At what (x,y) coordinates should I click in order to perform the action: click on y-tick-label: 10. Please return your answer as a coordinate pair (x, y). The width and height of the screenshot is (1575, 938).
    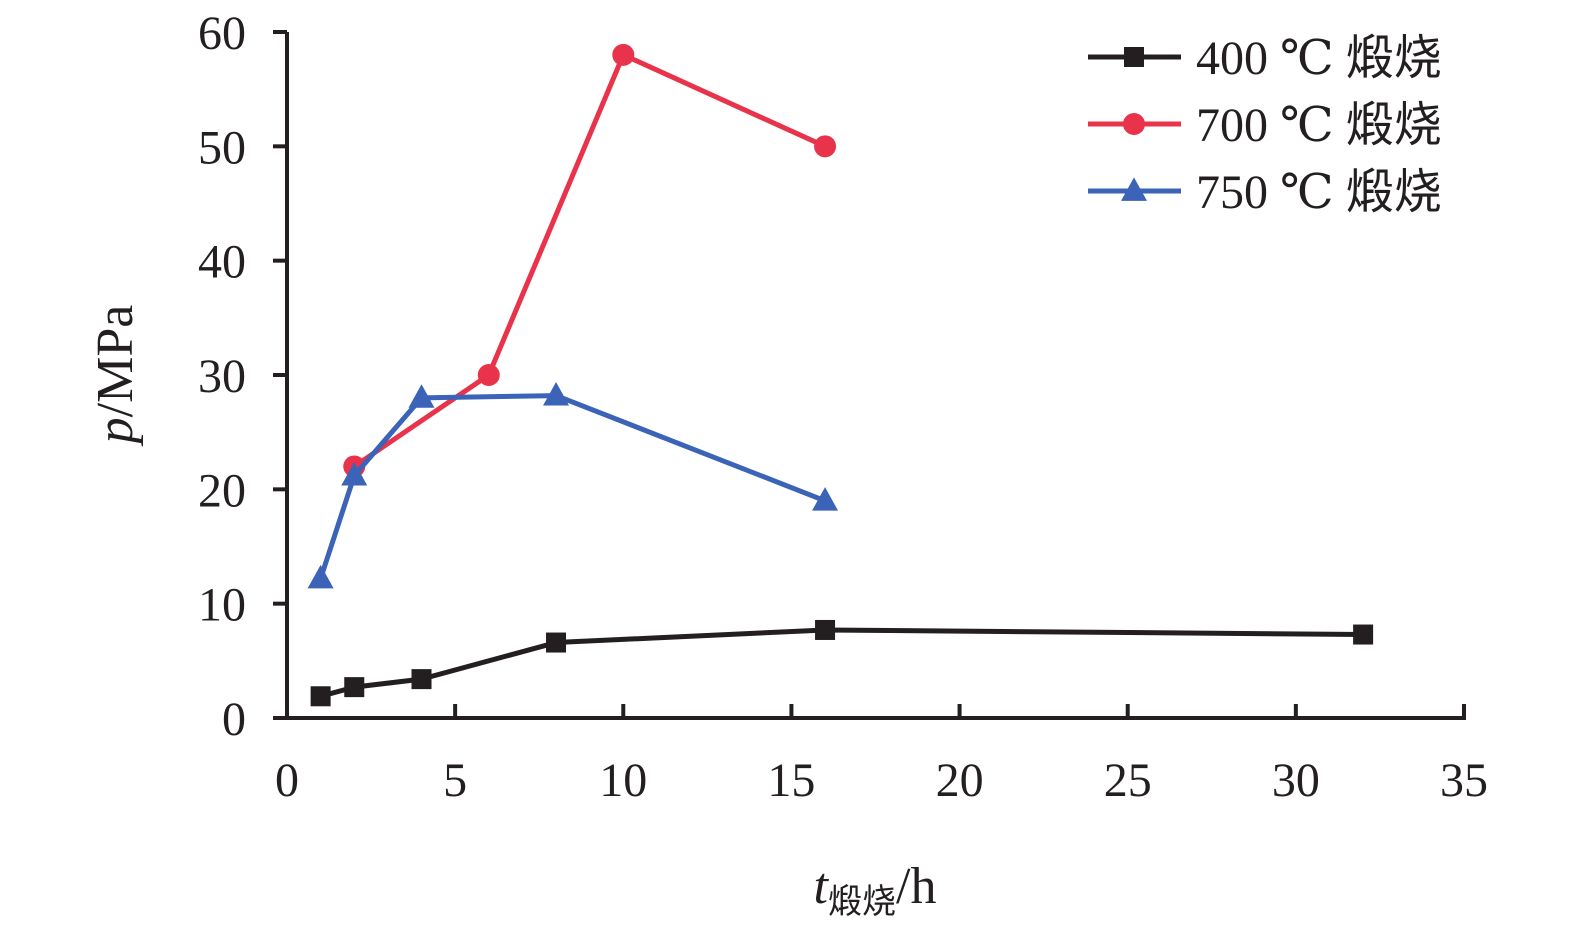
    Looking at the image, I should click on (222, 605).